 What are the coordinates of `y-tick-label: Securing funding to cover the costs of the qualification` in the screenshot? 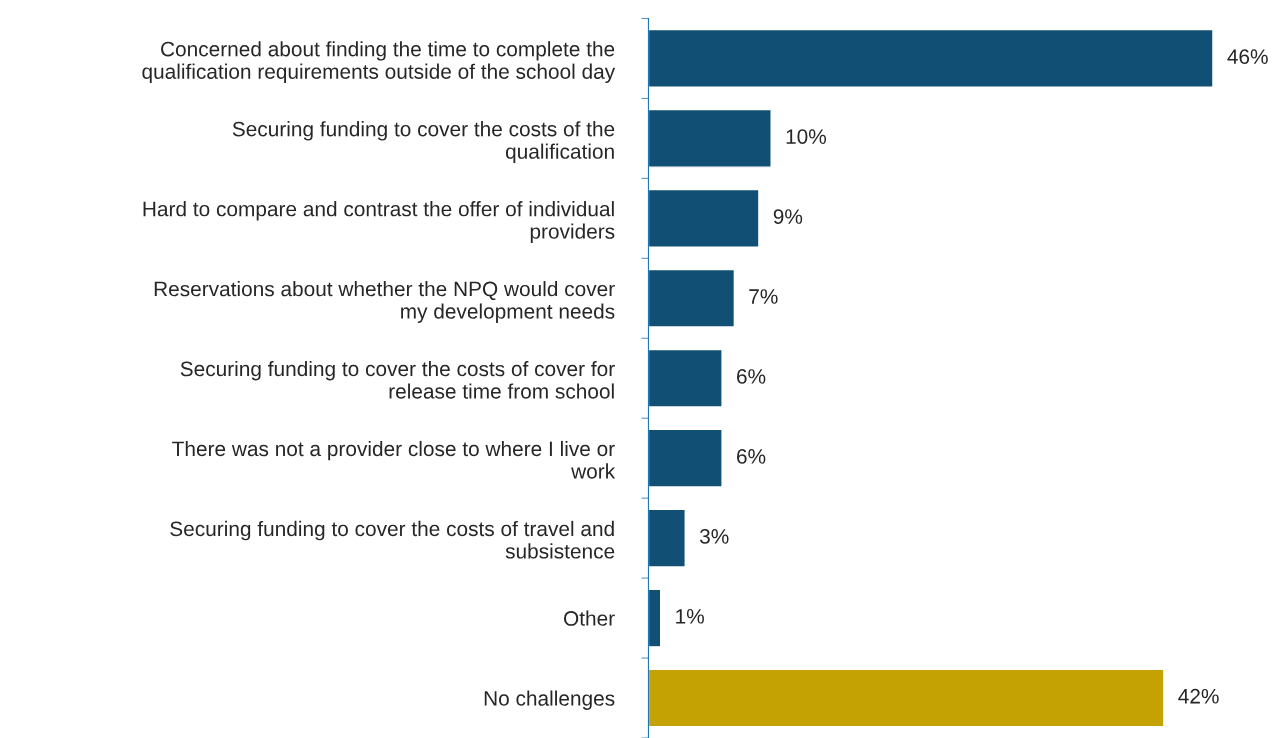 It's located at (423, 142).